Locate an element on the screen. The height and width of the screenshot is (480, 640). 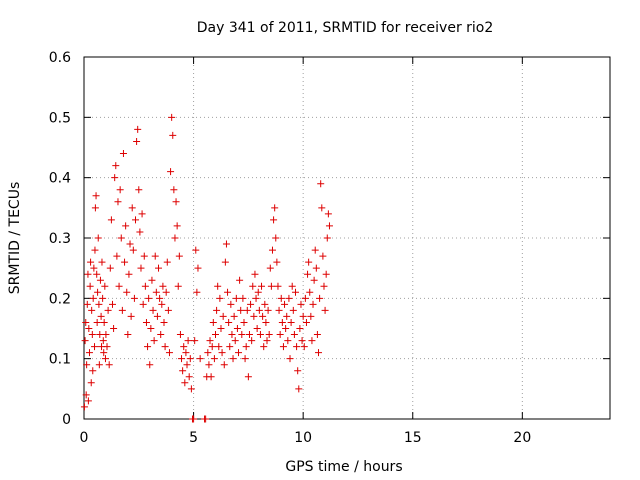
x-tick-label: 5 is located at coordinates (193, 438).